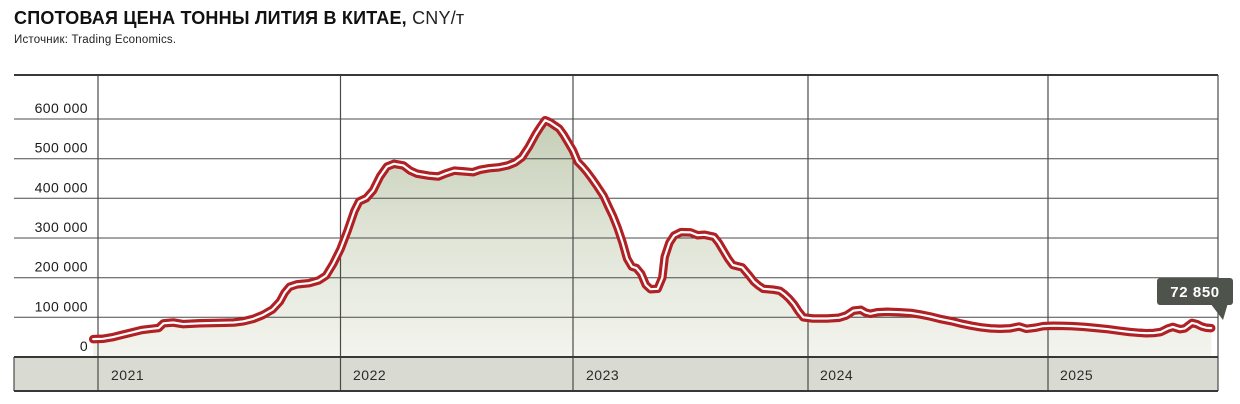 This screenshot has height=404, width=1240. What do you see at coordinates (369, 375) in the screenshot?
I see `year-label-2022: 2022` at bounding box center [369, 375].